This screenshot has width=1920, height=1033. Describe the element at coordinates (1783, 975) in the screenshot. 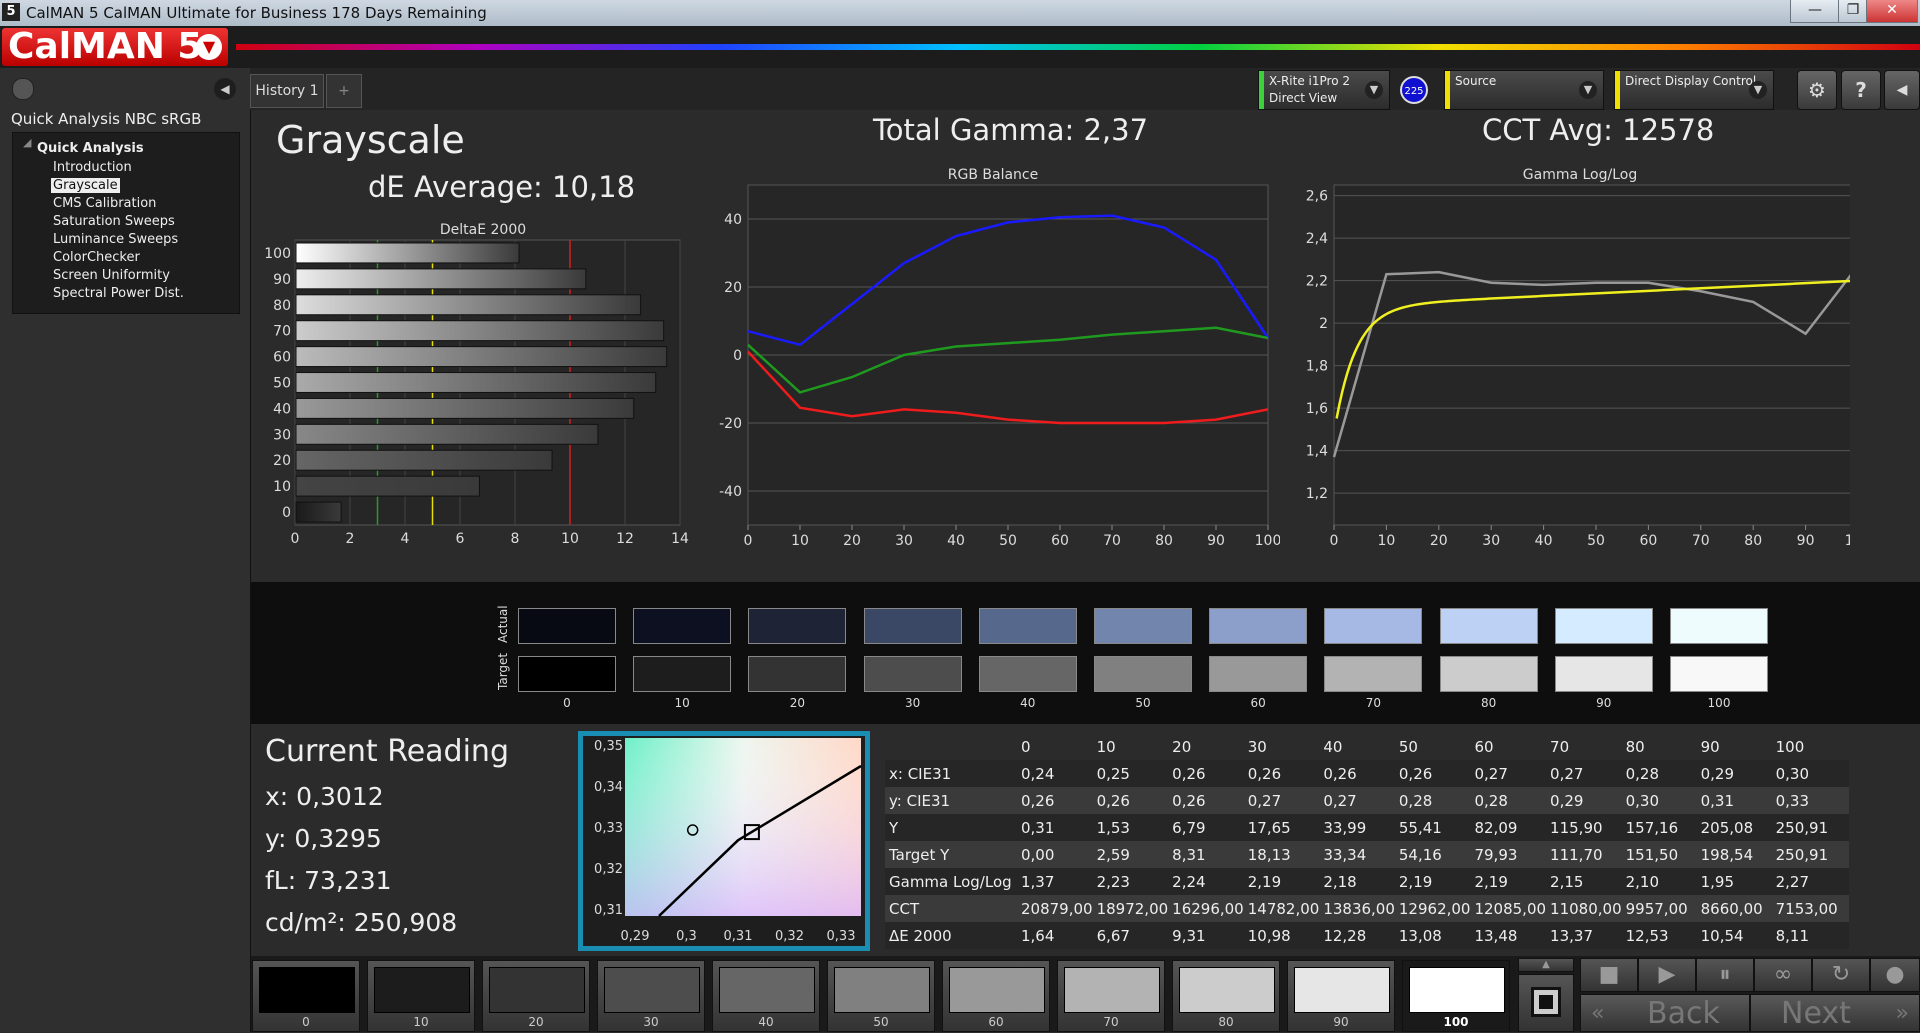

I see `infinity-icon: ∞` at that location.